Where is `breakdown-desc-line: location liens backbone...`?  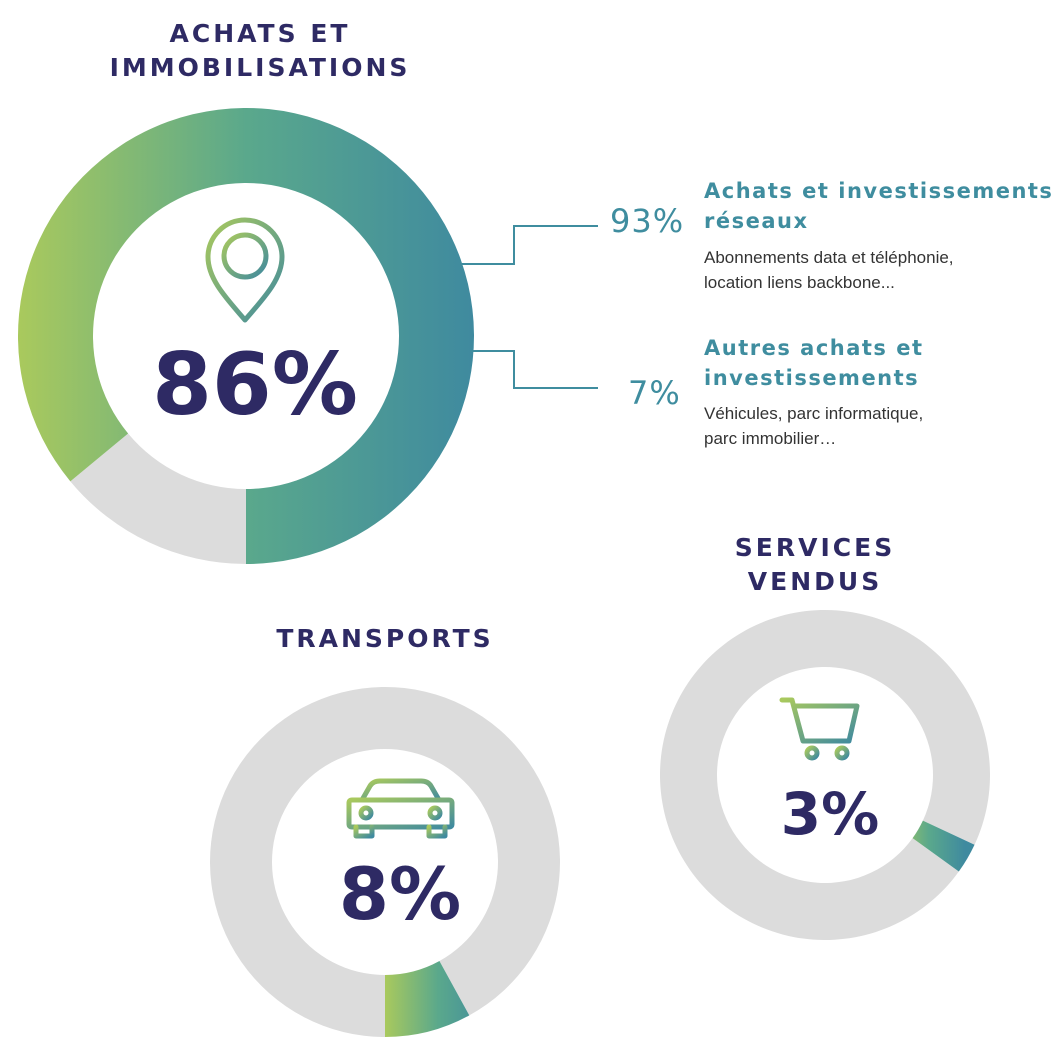 breakdown-desc-line: location liens backbone... is located at coordinates (799, 282).